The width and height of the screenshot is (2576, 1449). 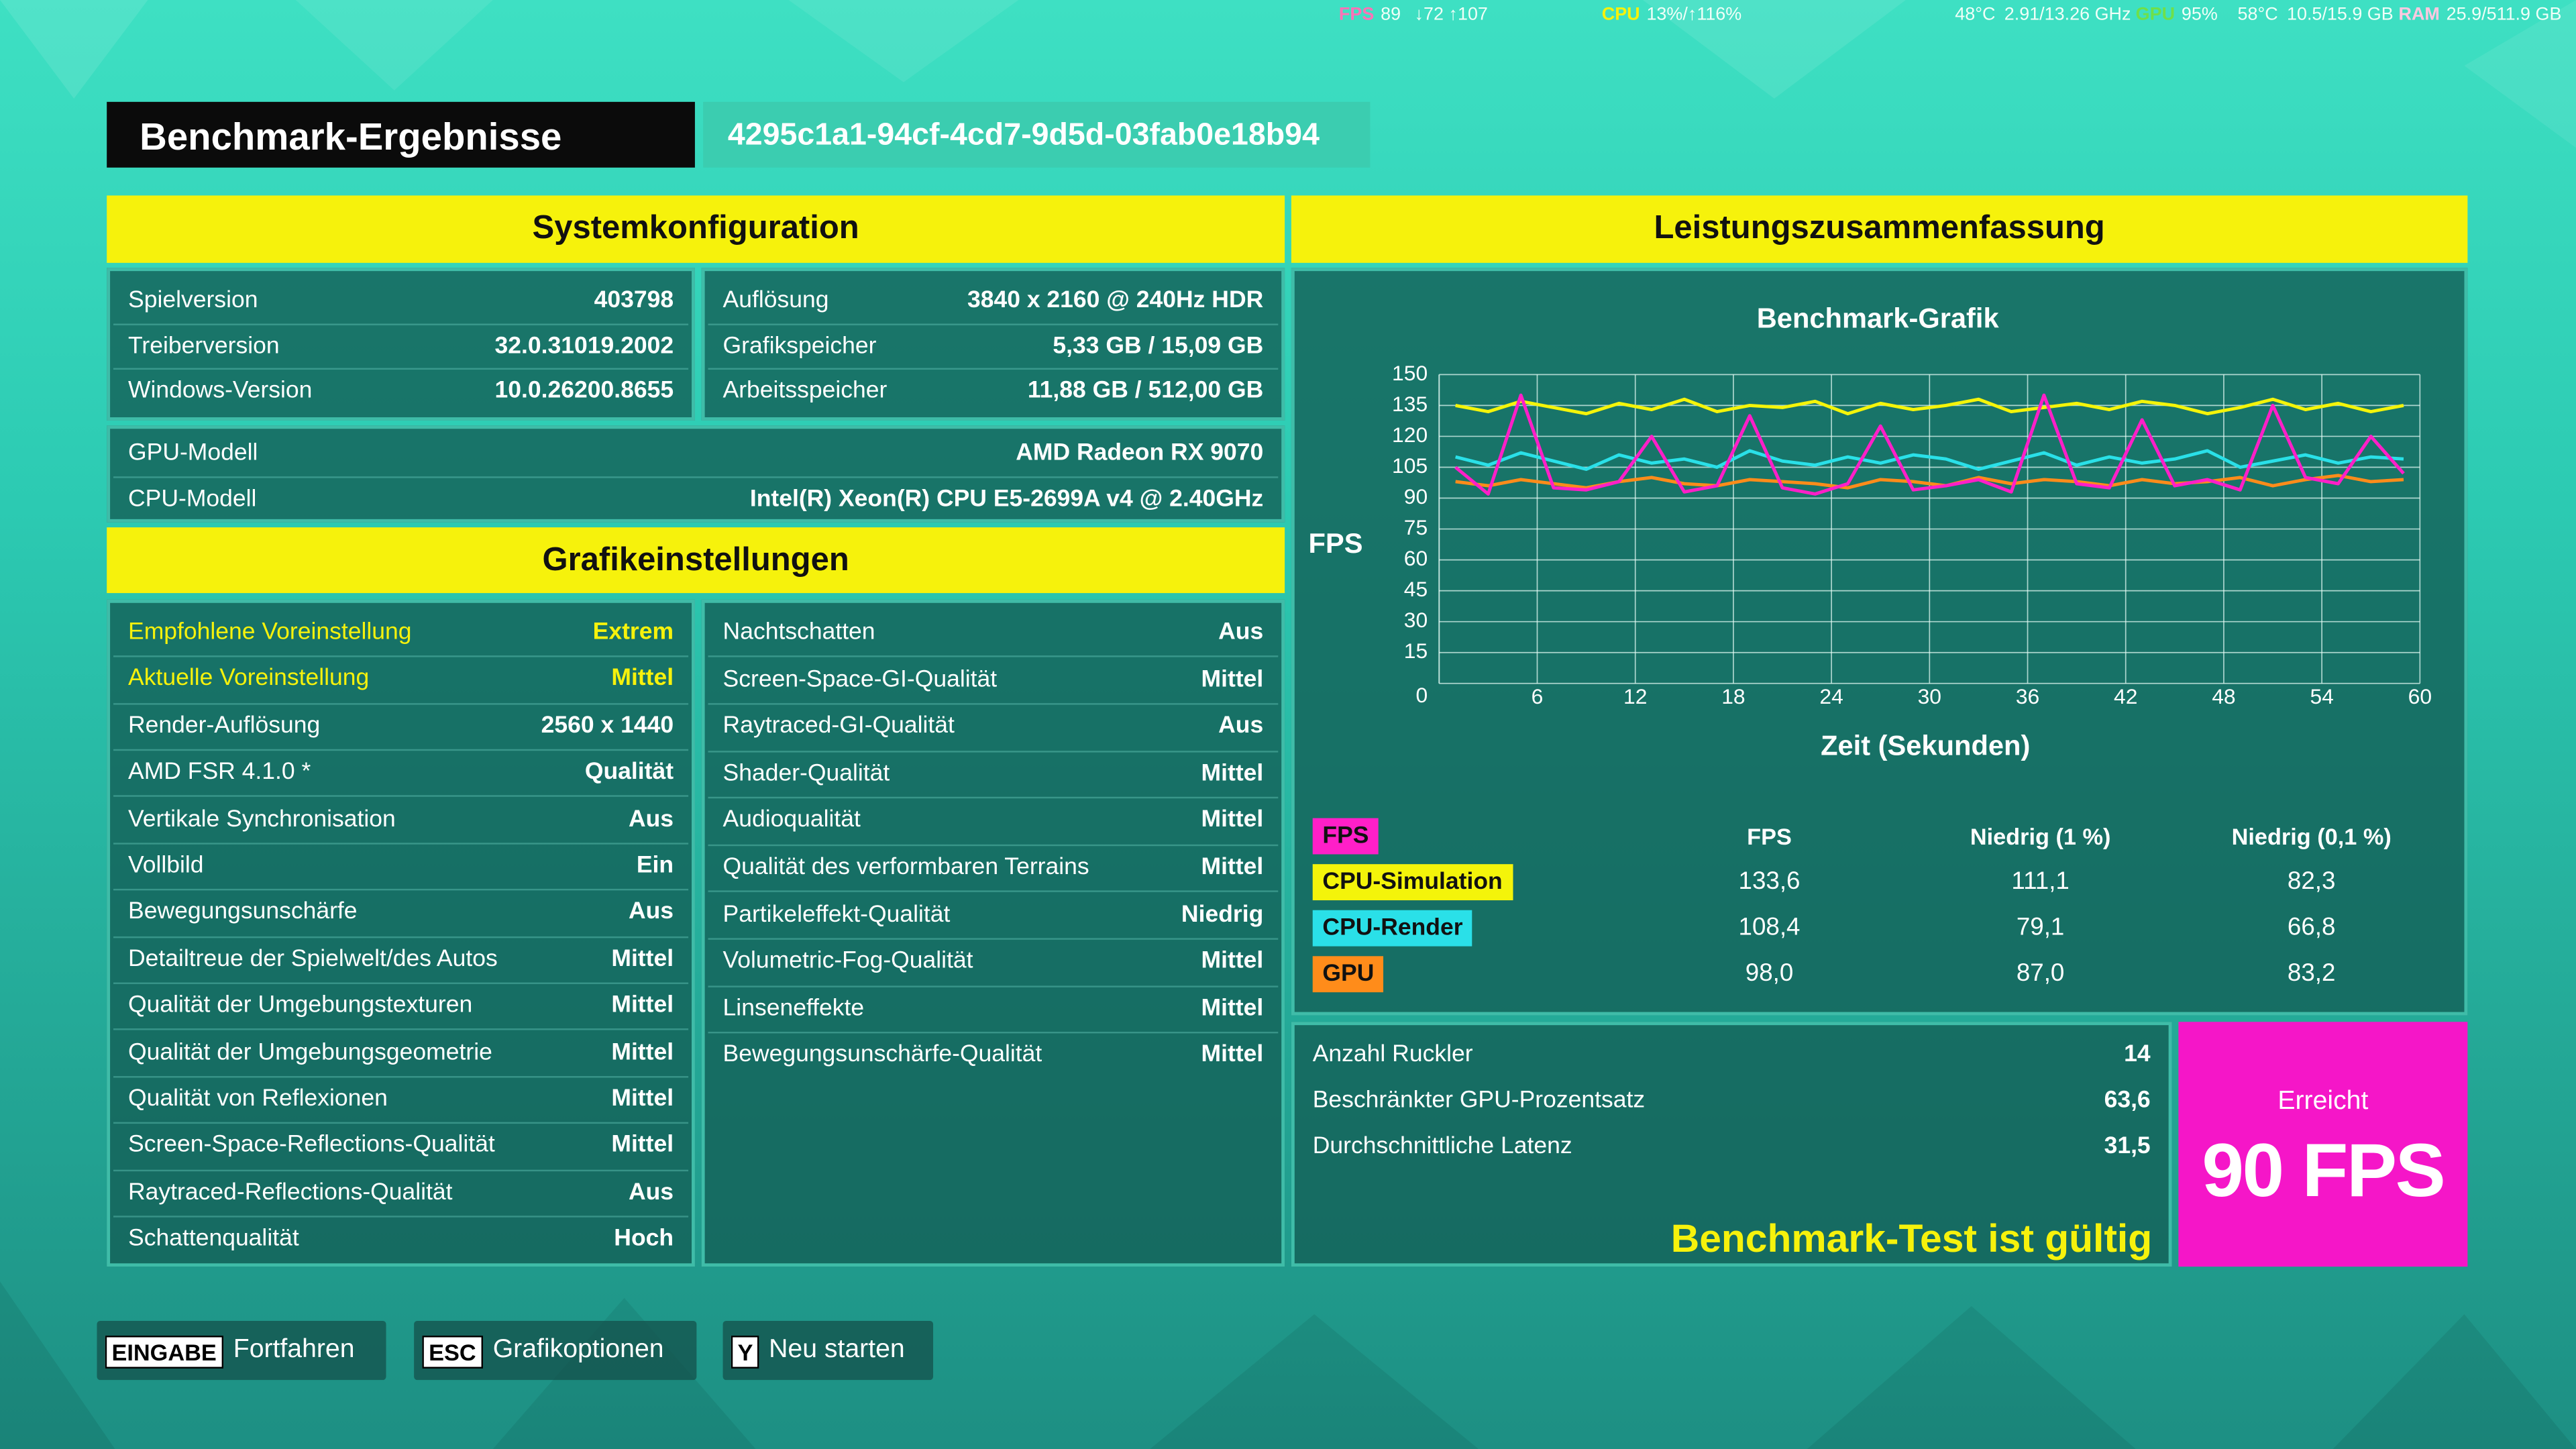 I want to click on achieved-label: Erreicht, so click(x=2323, y=1101).